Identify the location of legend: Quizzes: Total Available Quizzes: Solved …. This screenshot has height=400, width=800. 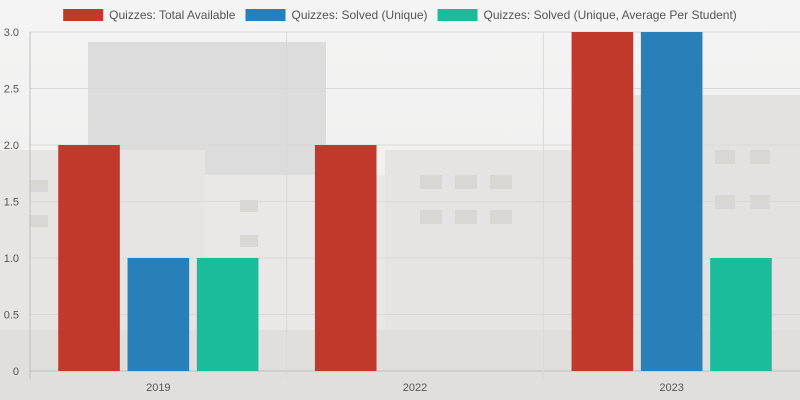
(400, 15).